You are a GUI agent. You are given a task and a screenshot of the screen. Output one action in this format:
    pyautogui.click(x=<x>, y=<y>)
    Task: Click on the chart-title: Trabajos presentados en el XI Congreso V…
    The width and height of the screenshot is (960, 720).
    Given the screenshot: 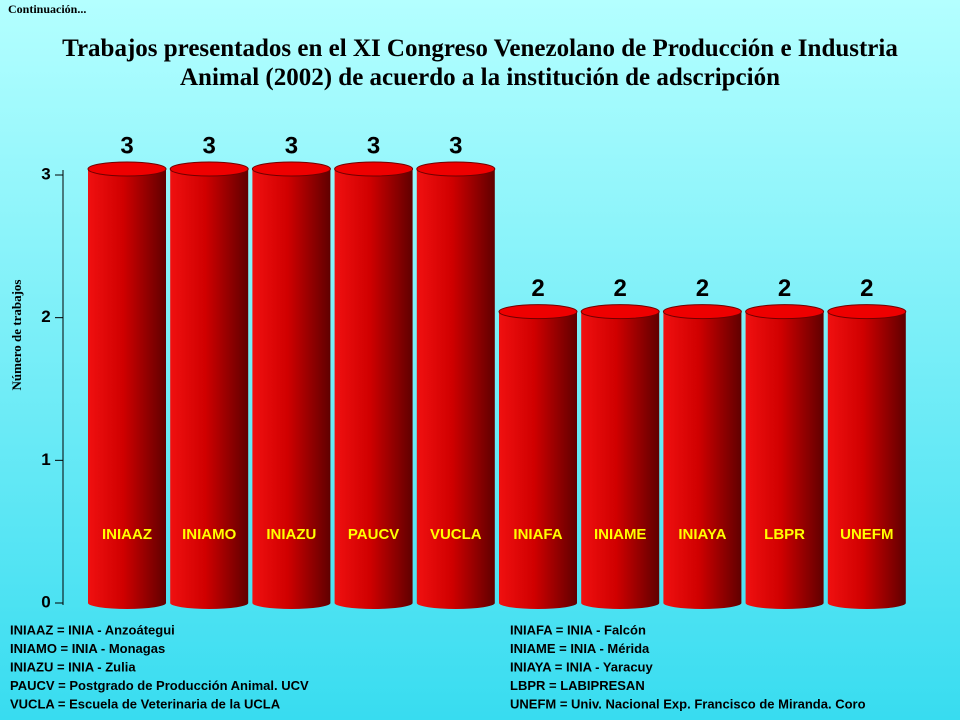 What is the action you would take?
    pyautogui.click(x=480, y=63)
    